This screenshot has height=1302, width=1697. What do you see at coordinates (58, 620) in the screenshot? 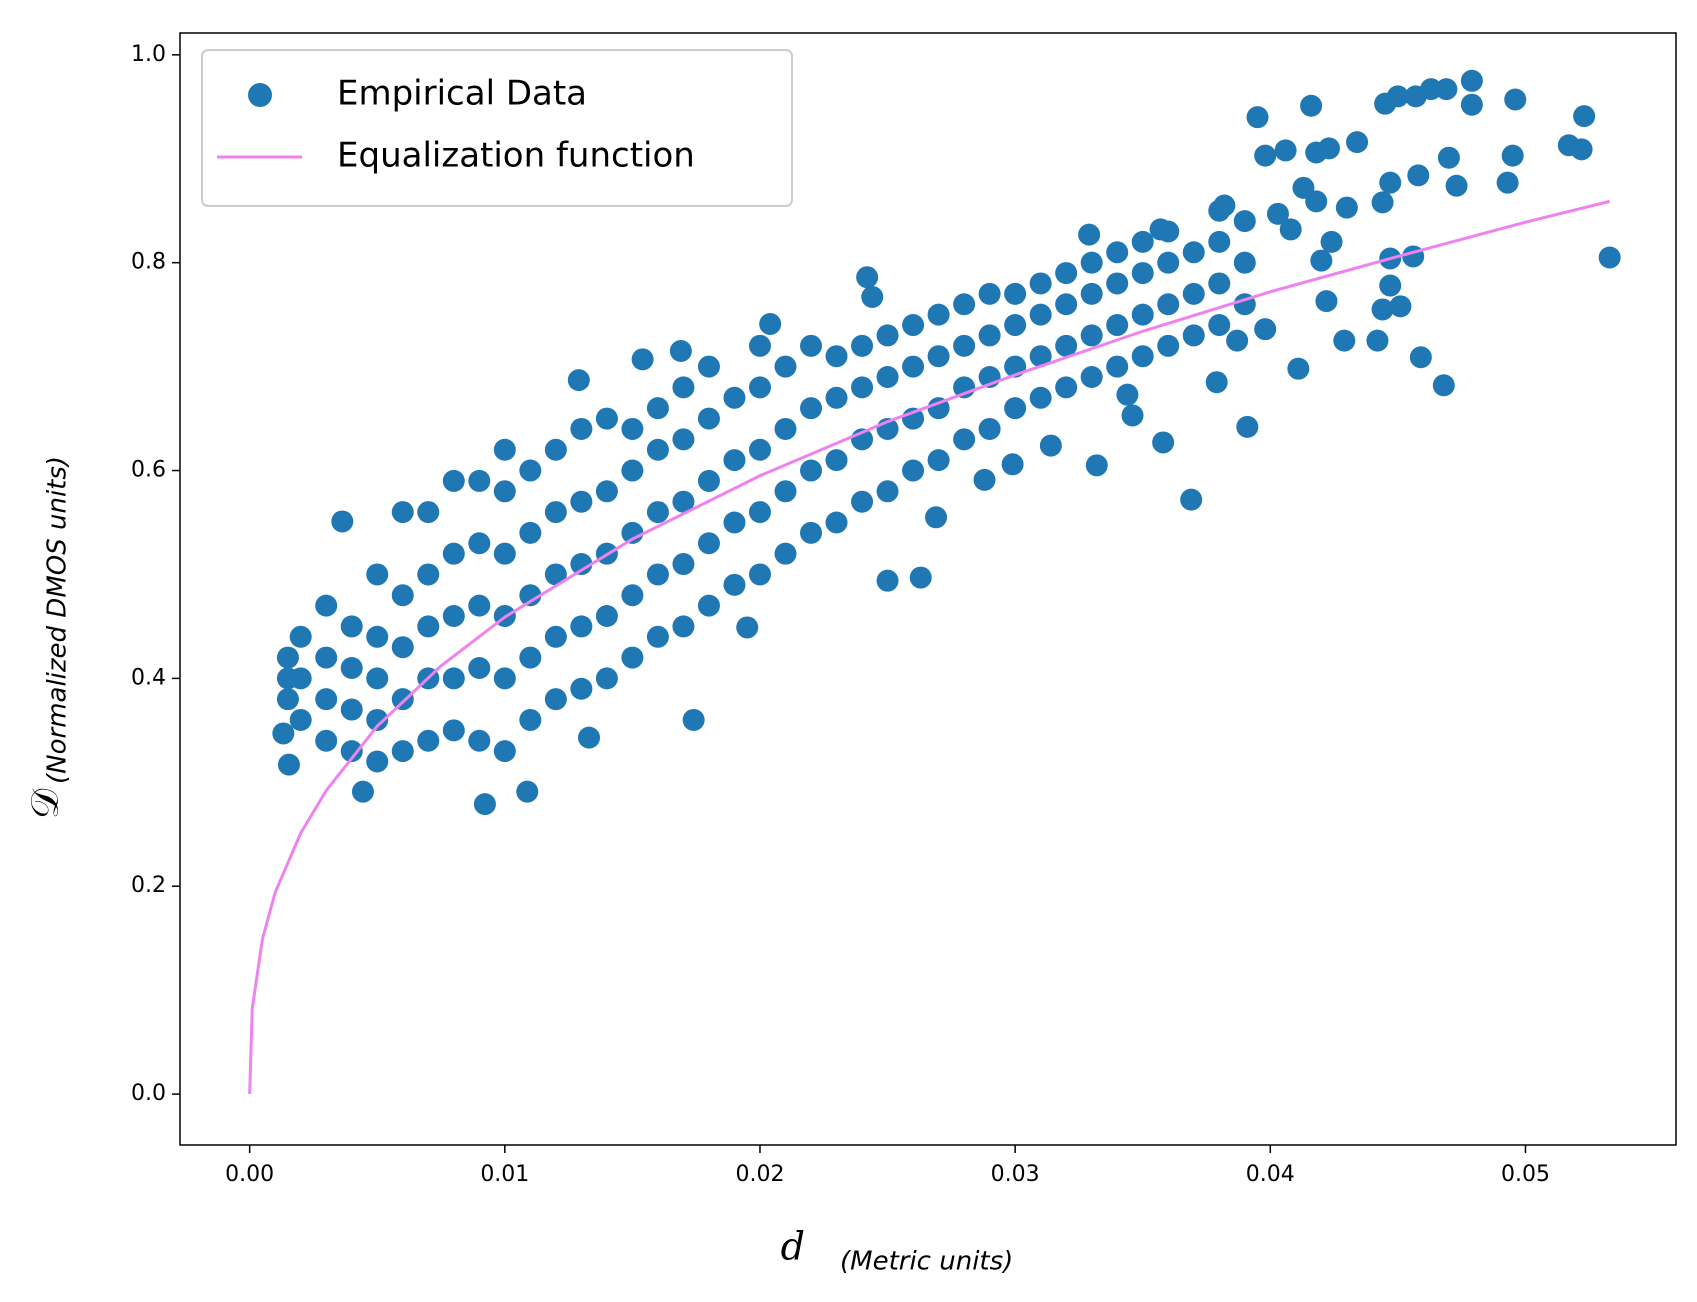
I see `y-axis-note: (Normalized DMOS units)` at bounding box center [58, 620].